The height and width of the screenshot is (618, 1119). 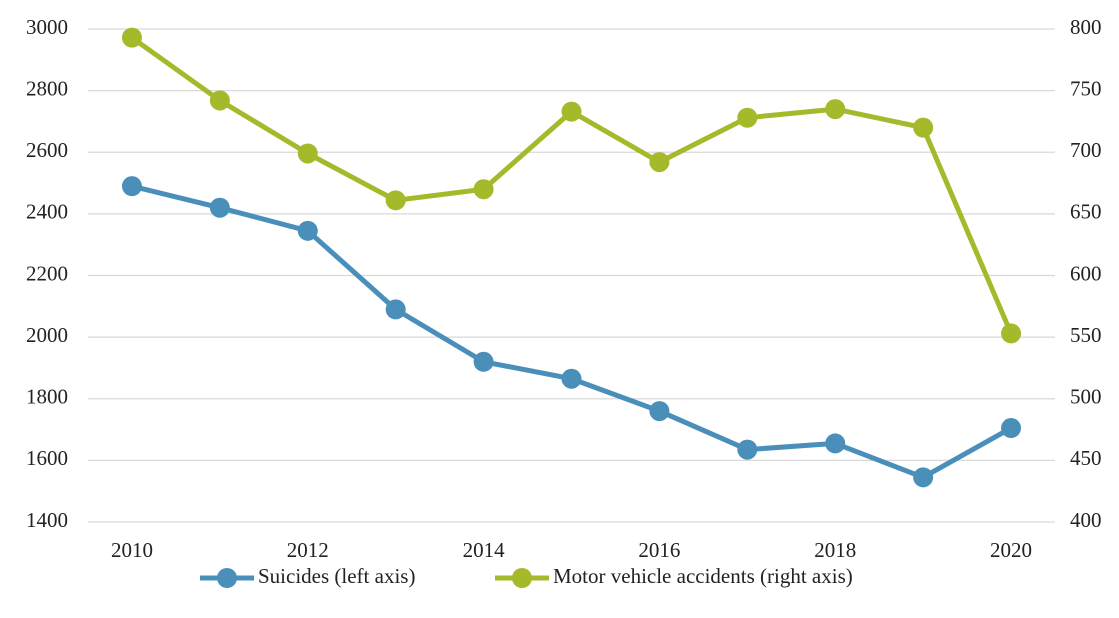 I want to click on y2-tick-label: 650, so click(x=1086, y=212).